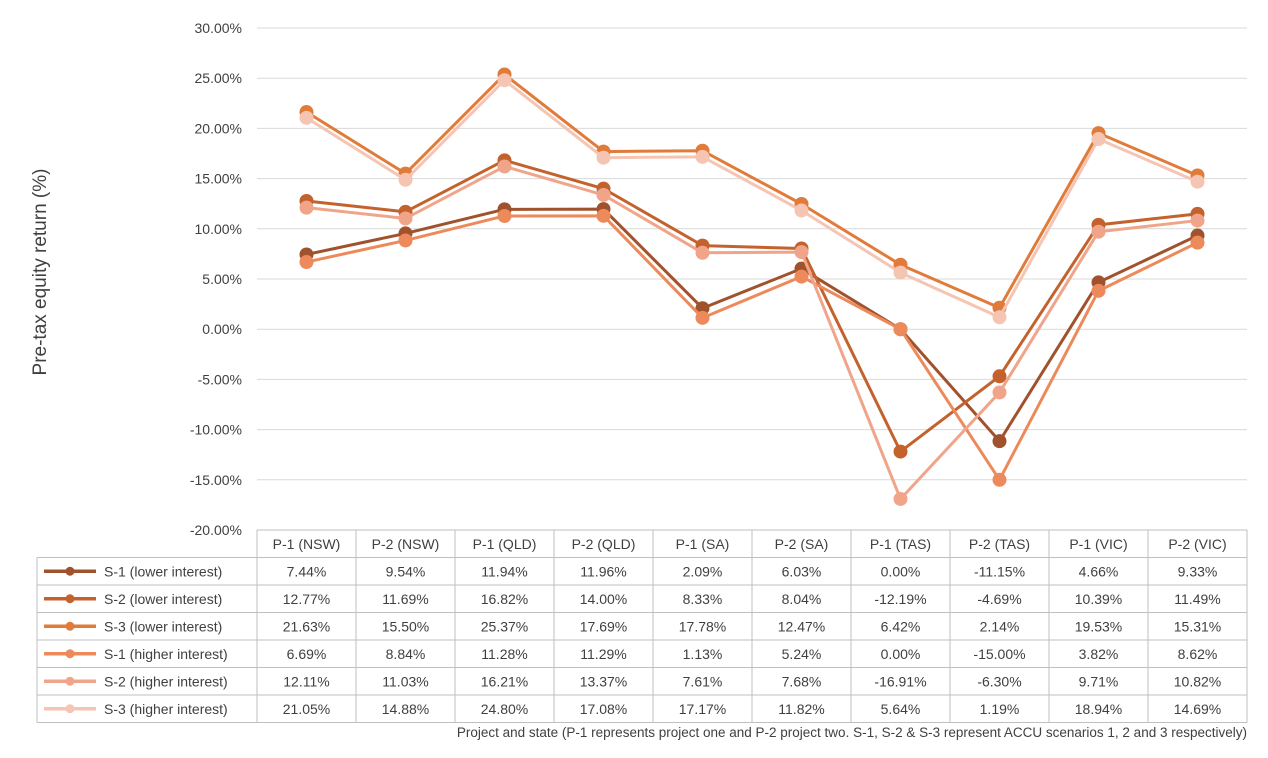 The height and width of the screenshot is (758, 1268). I want to click on series-name: S-2 (lower interest), so click(163, 599).